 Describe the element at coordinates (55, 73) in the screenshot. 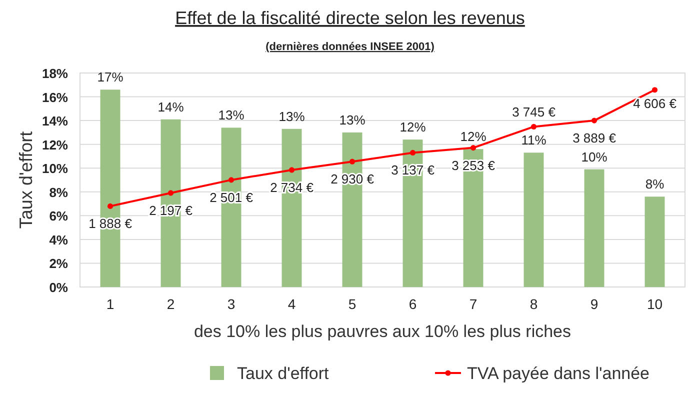

I see `y-tick-label: 18%` at that location.